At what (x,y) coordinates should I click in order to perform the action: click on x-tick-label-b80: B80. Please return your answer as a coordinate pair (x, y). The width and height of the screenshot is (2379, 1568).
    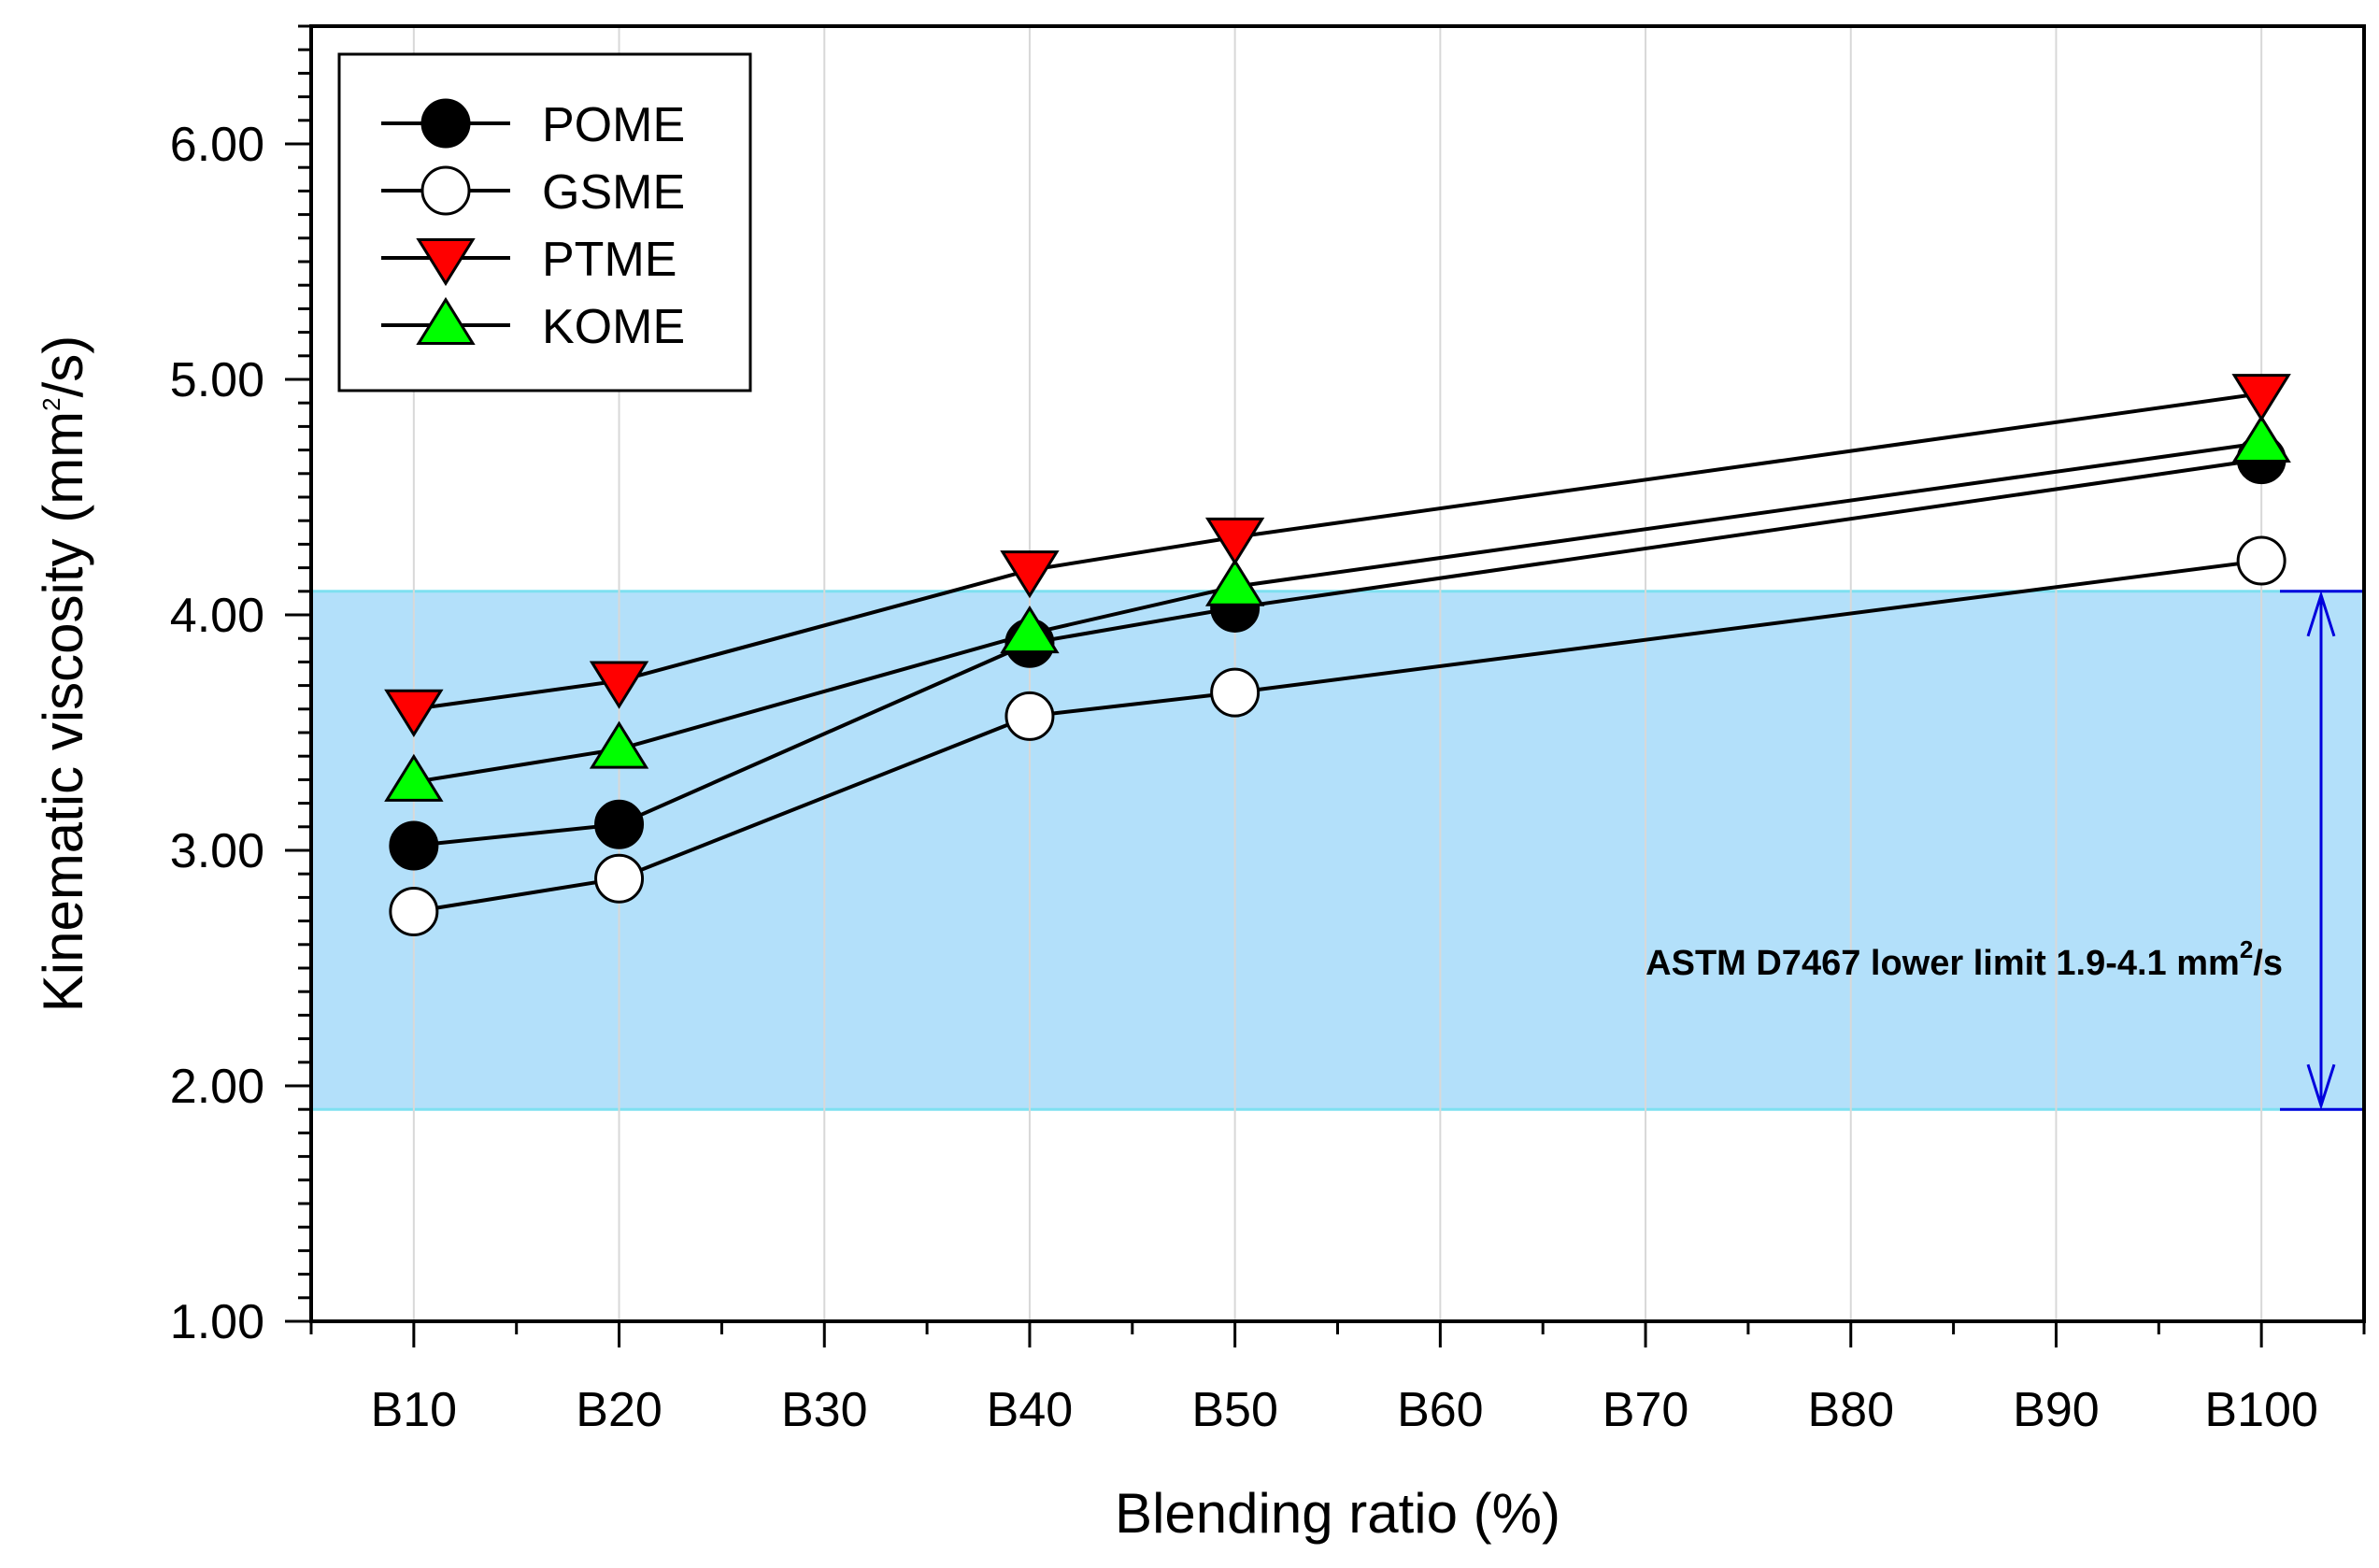
    Looking at the image, I should click on (1850, 1410).